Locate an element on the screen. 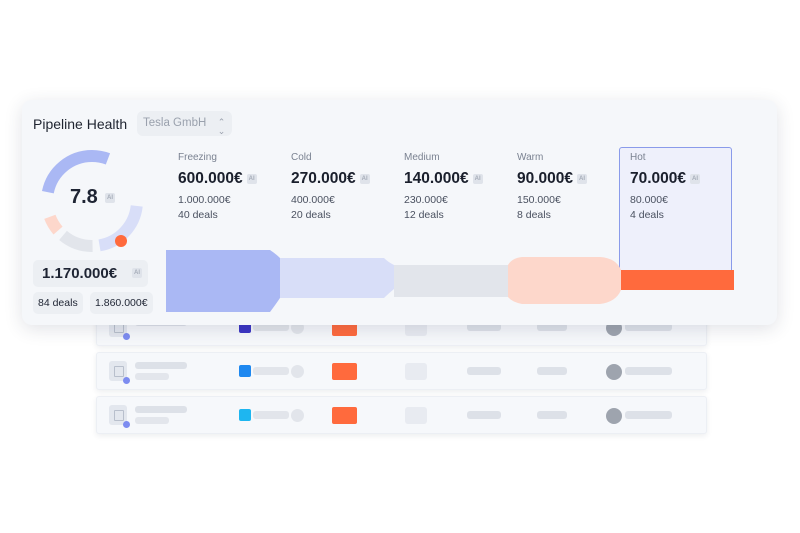 The height and width of the screenshot is (533, 800). stage-value: 600.000€ is located at coordinates (210, 178).